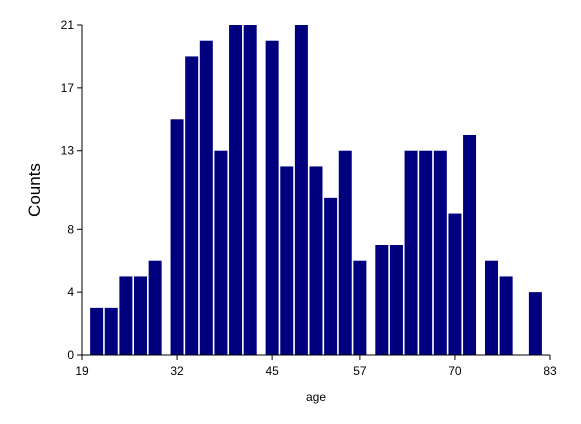 Image resolution: width=581 pixels, height=424 pixels. I want to click on y-tick-label: 4, so click(70, 292).